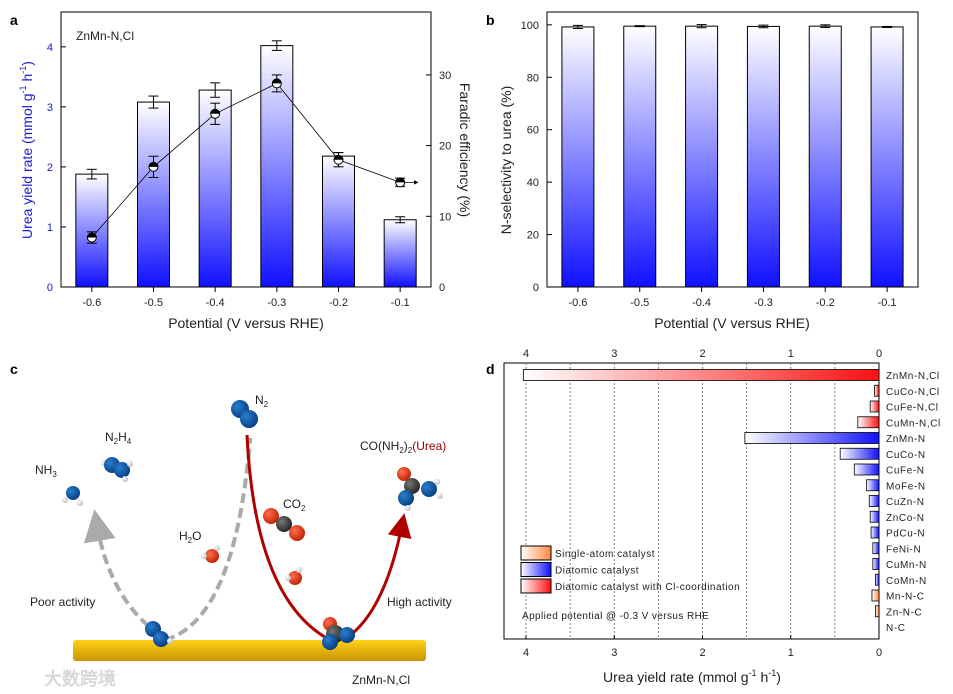 The height and width of the screenshot is (694, 953). What do you see at coordinates (72, 496) in the screenshot?
I see `nh3-molecule-icon` at bounding box center [72, 496].